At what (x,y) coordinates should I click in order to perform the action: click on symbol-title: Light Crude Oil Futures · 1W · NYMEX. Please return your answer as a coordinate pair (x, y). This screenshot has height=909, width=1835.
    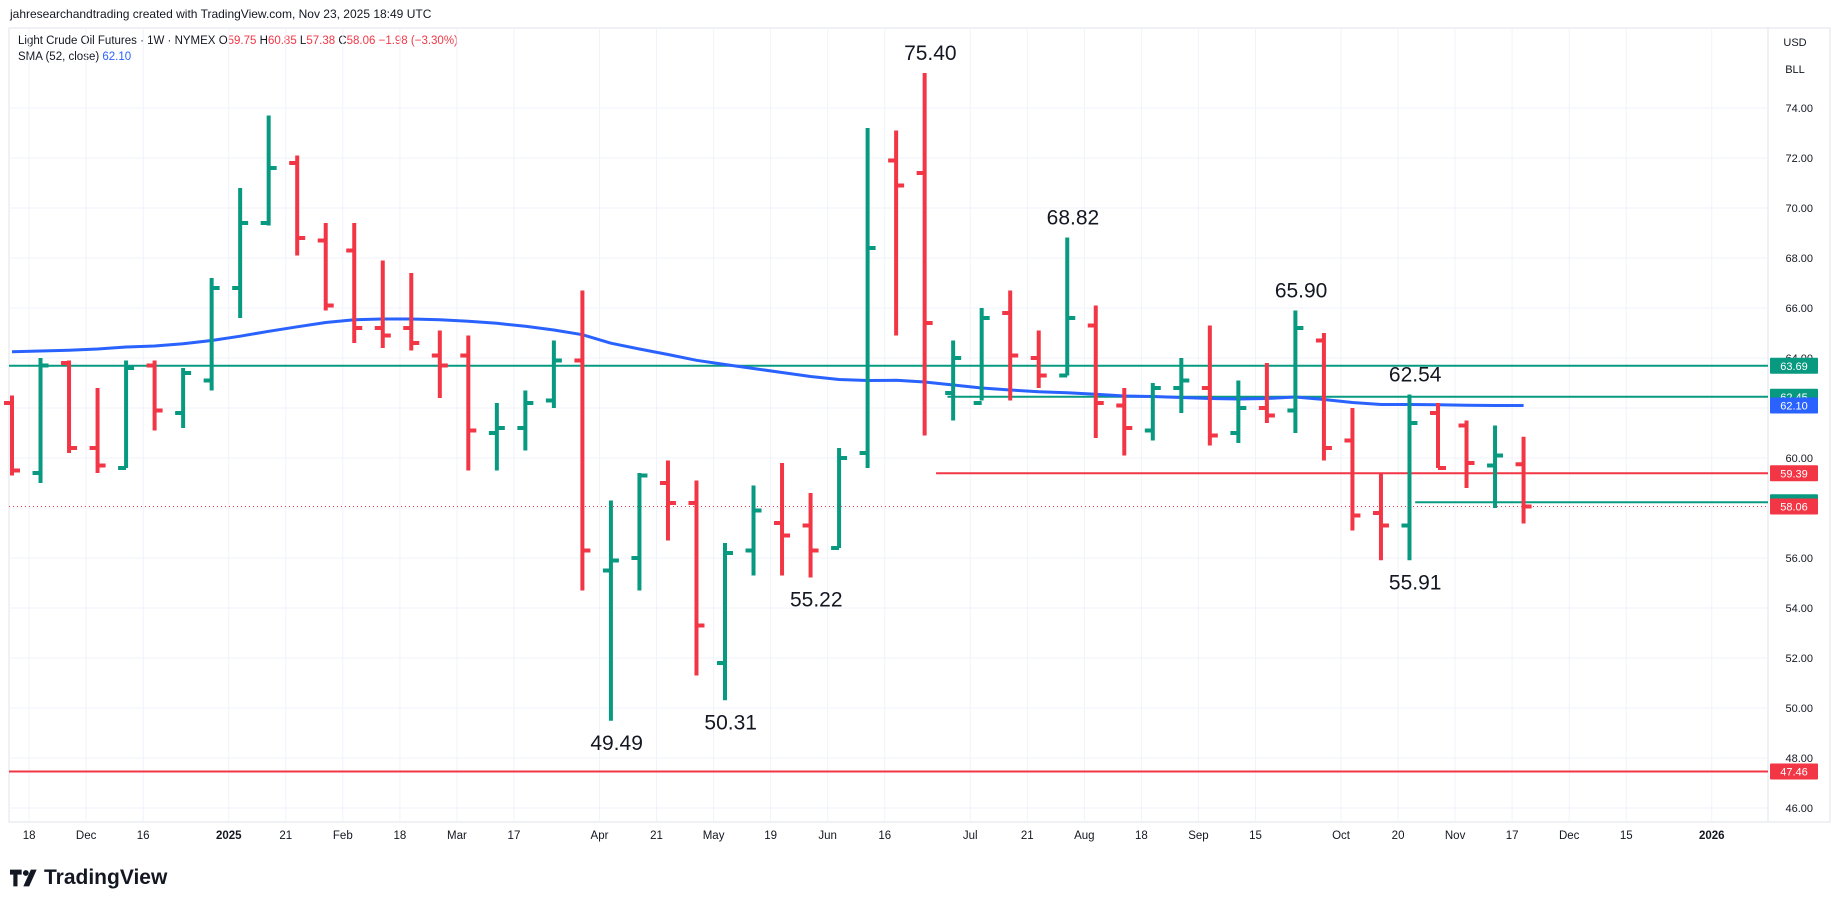
    Looking at the image, I should click on (117, 41).